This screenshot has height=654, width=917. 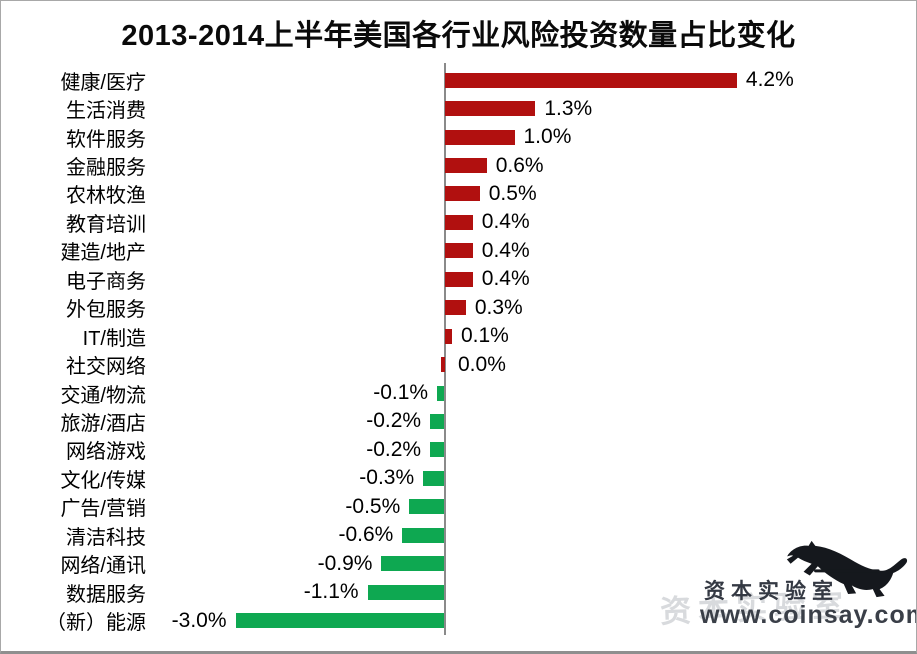 I want to click on chart-row: 社交网络 0.0%, so click(x=458, y=364).